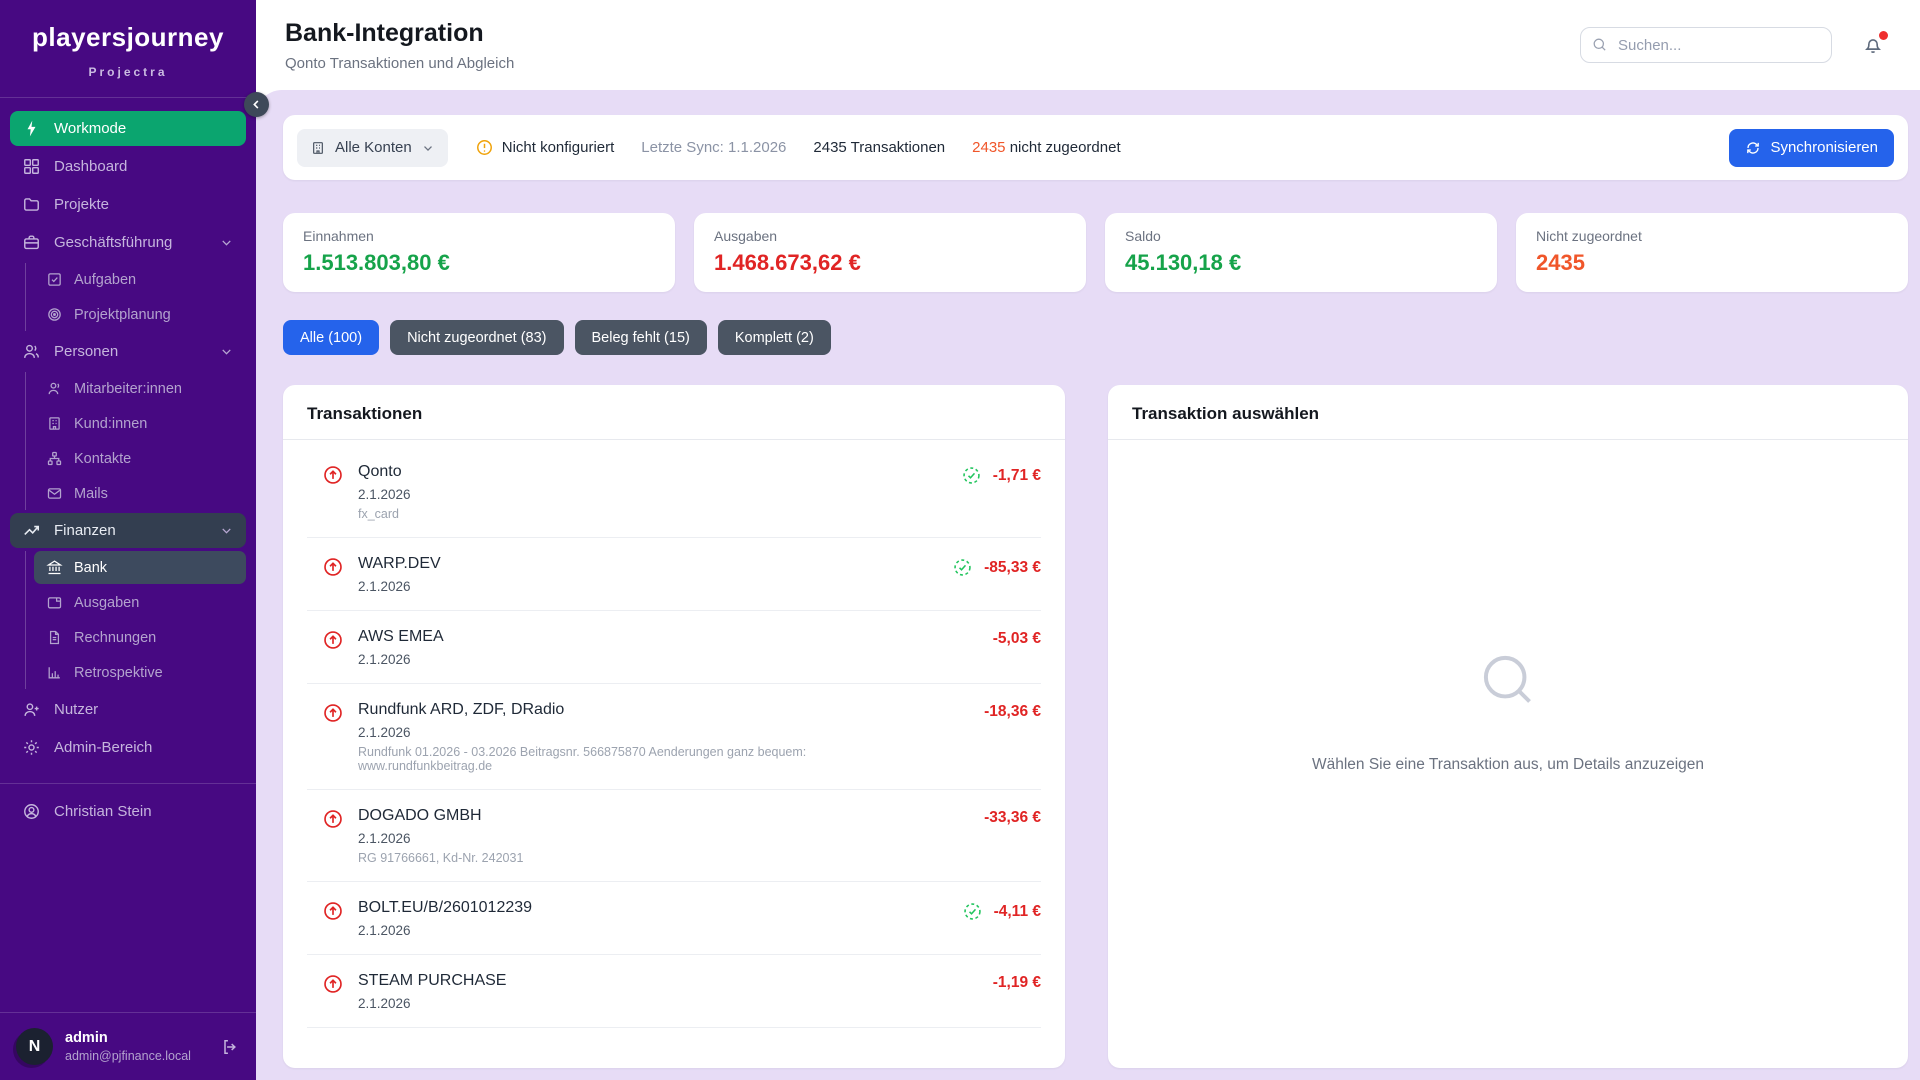 The height and width of the screenshot is (1080, 1920). Describe the element at coordinates (91, 493) in the screenshot. I see `sidebar-item-label: Mails` at that location.